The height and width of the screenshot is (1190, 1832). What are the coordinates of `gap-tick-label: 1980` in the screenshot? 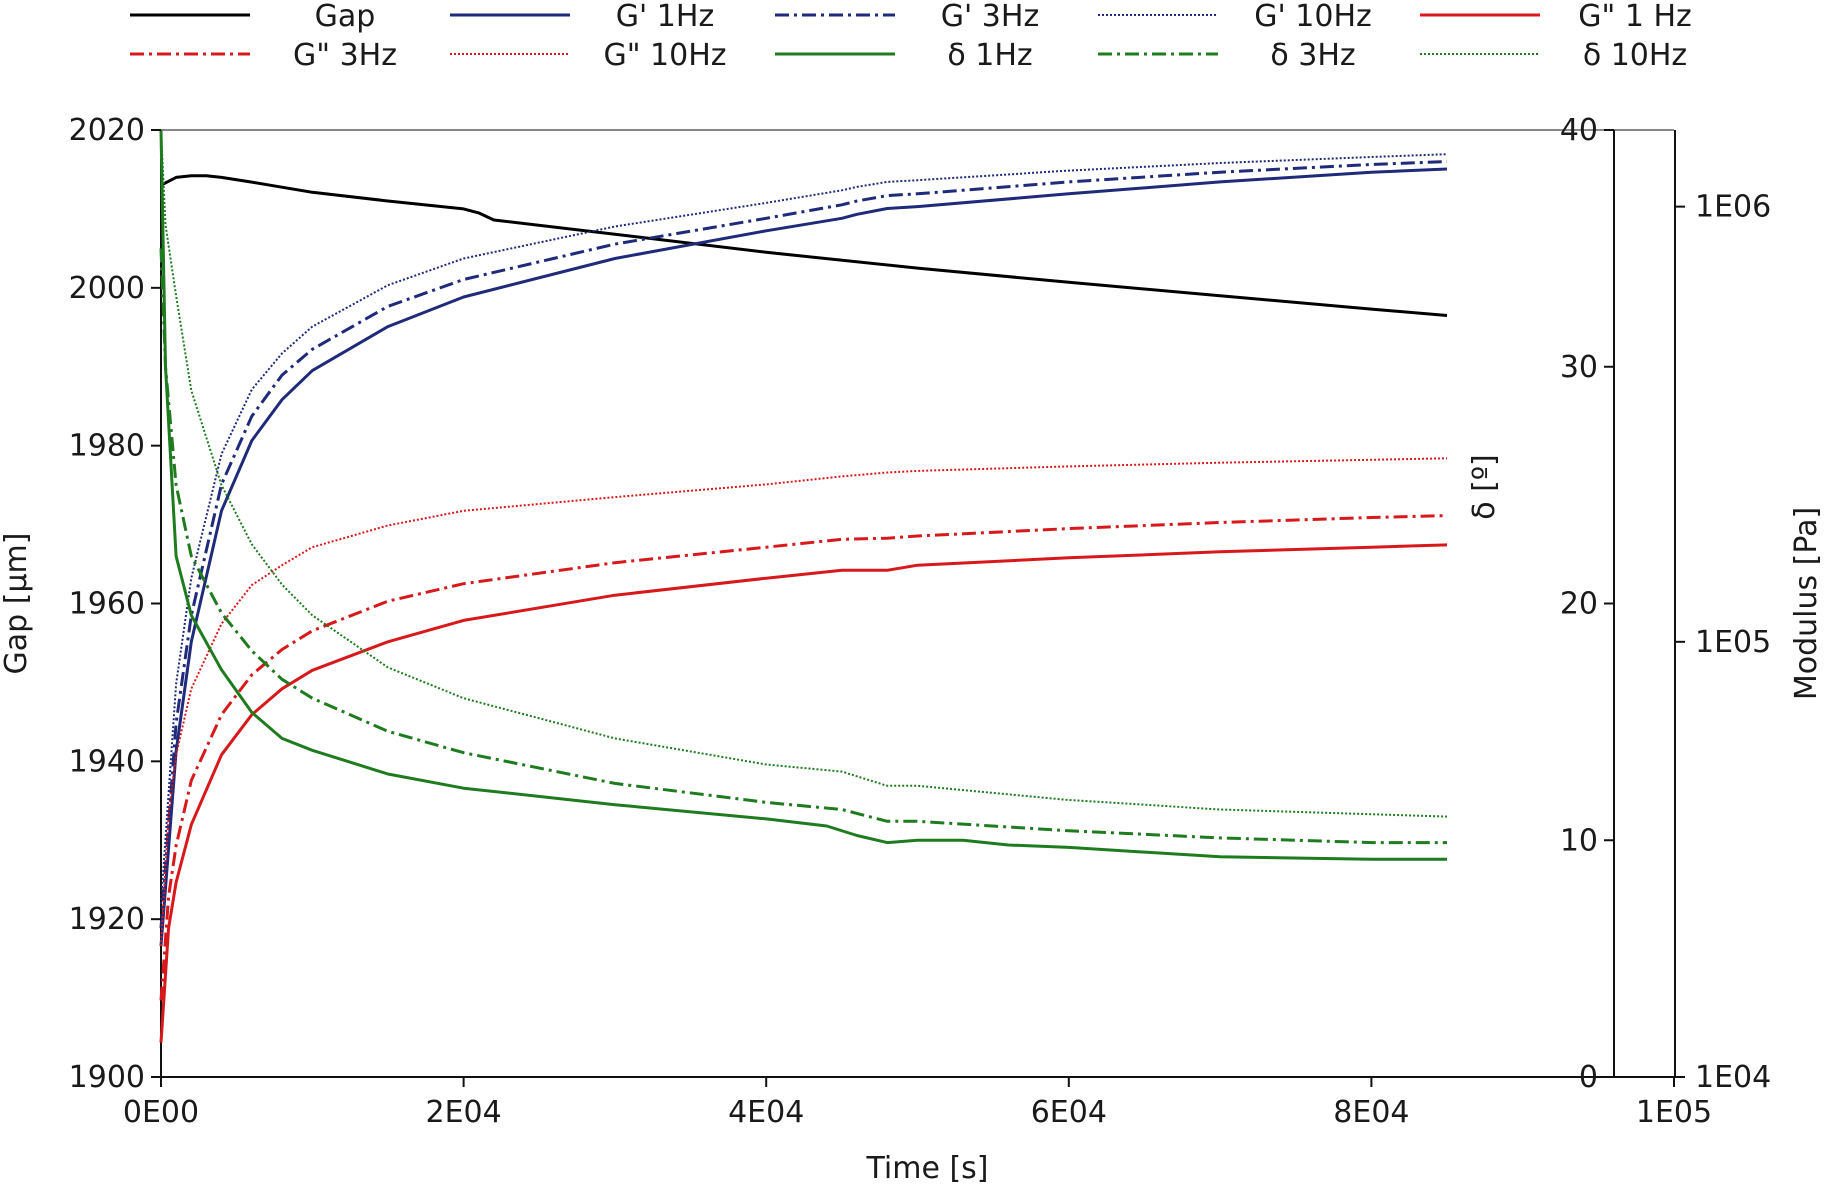 It's located at (107, 446).